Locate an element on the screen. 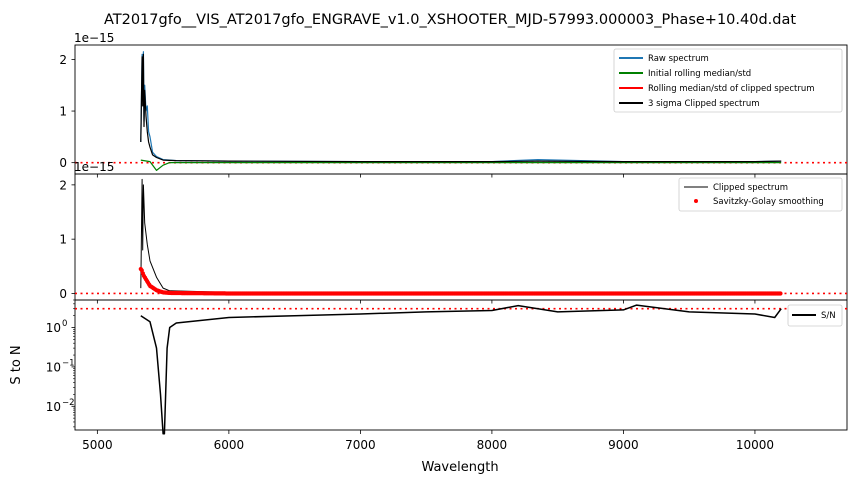  legend-label-sn: S/N is located at coordinates (828, 316).